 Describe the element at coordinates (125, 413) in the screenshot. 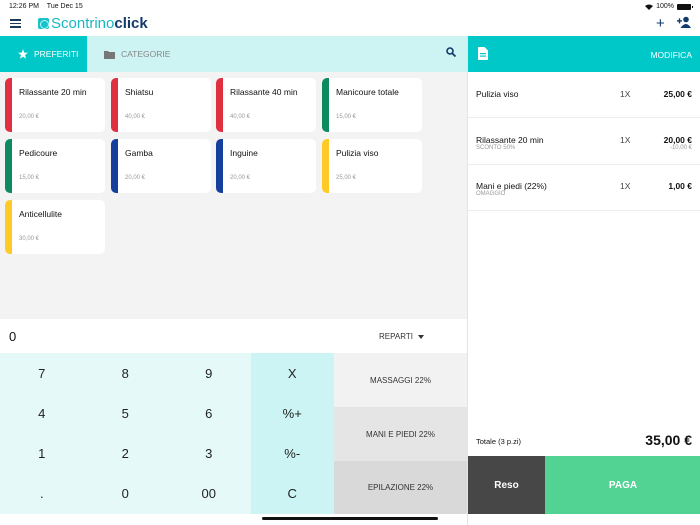

I see `key-5: 5` at that location.